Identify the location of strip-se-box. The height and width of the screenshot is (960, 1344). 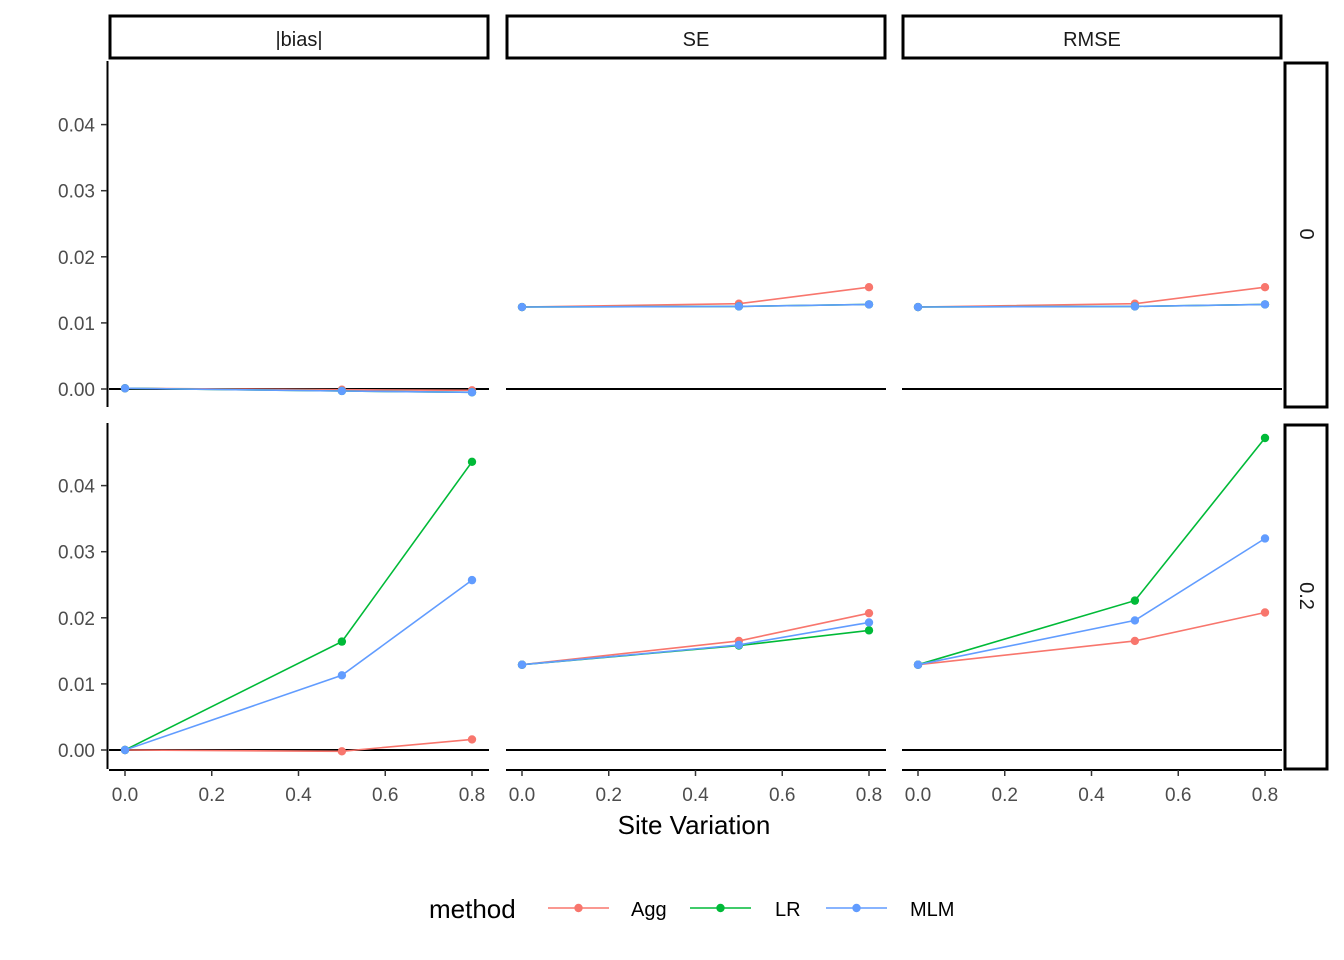
(696, 37).